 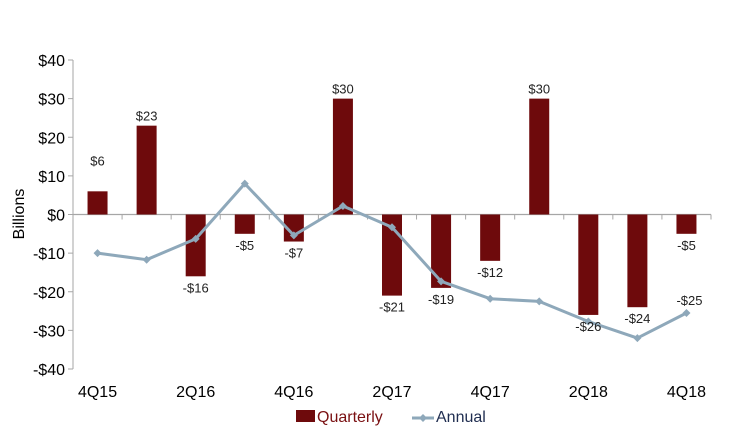 What do you see at coordinates (490, 237) in the screenshot?
I see `bar-quarterly-4Q17` at bounding box center [490, 237].